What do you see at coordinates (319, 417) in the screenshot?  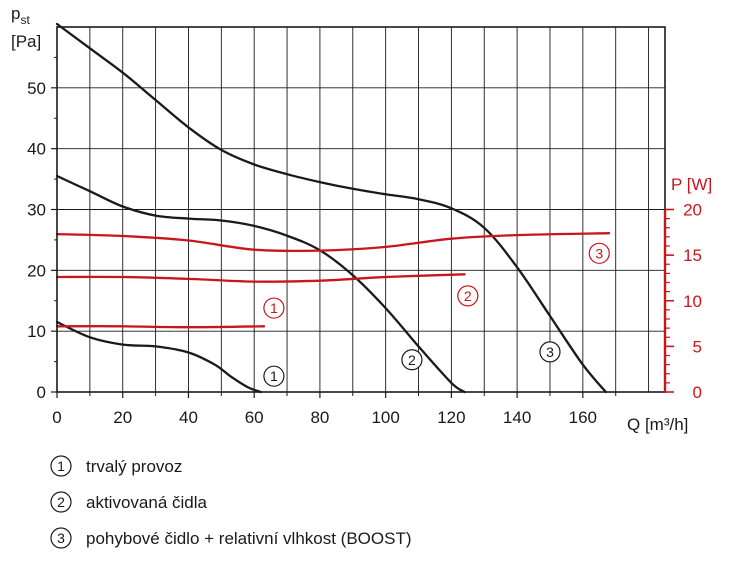 I see `x-tick-label: 80` at bounding box center [319, 417].